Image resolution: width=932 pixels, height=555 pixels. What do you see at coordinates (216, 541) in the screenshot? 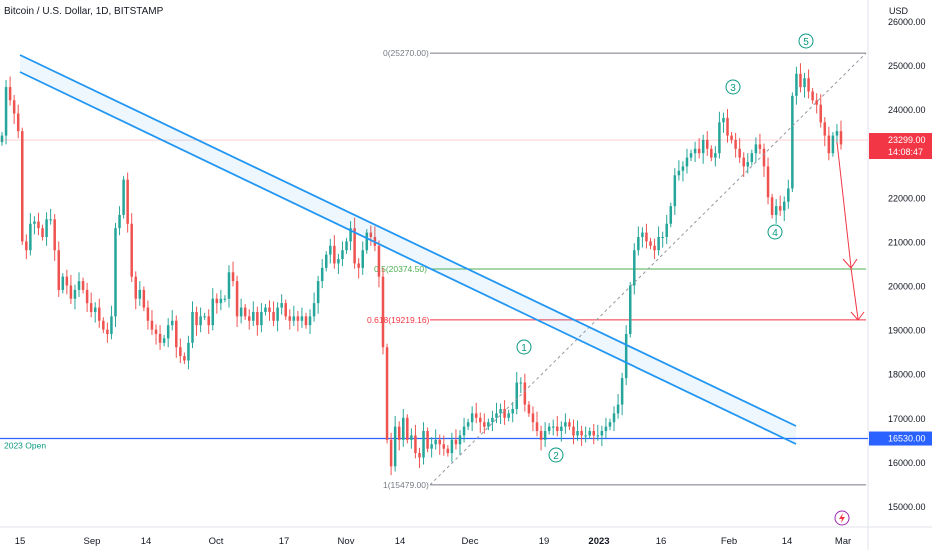
I see `x-tick-label: Oct` at bounding box center [216, 541].